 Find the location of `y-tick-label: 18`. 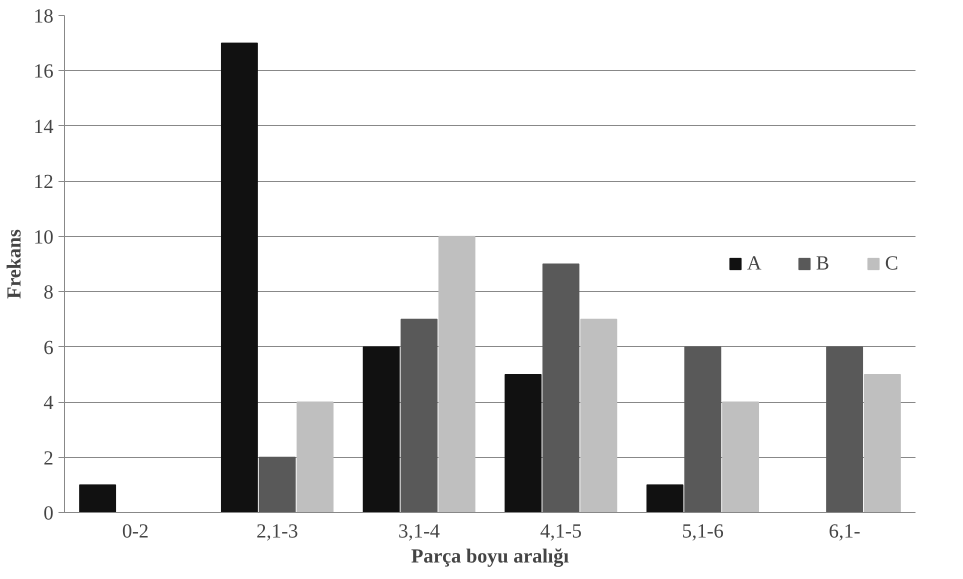

y-tick-label: 18 is located at coordinates (44, 17).